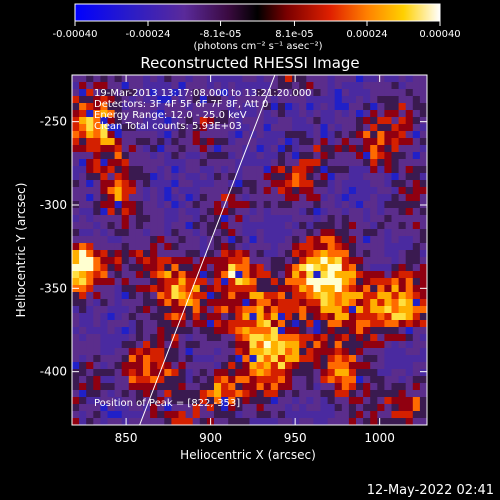 This screenshot has width=500, height=500. What do you see at coordinates (439, 34) in the screenshot?
I see `colorbar-tick-label: 0.00040` at bounding box center [439, 34].